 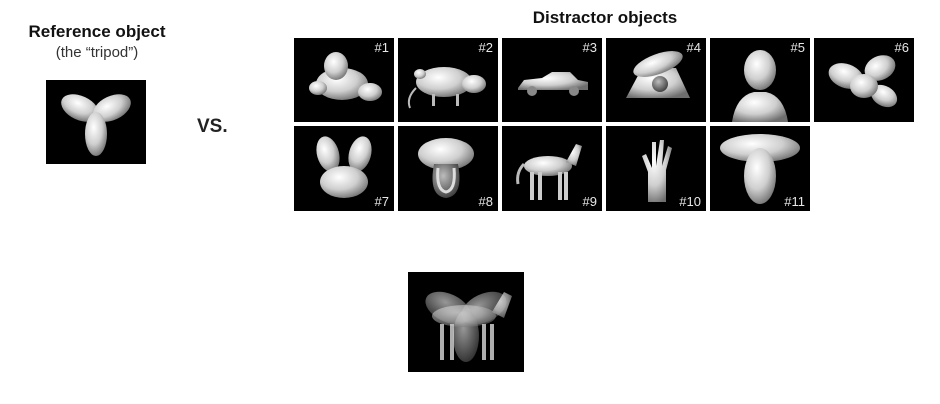 I want to click on distractor-label-11: #11, so click(x=794, y=201).